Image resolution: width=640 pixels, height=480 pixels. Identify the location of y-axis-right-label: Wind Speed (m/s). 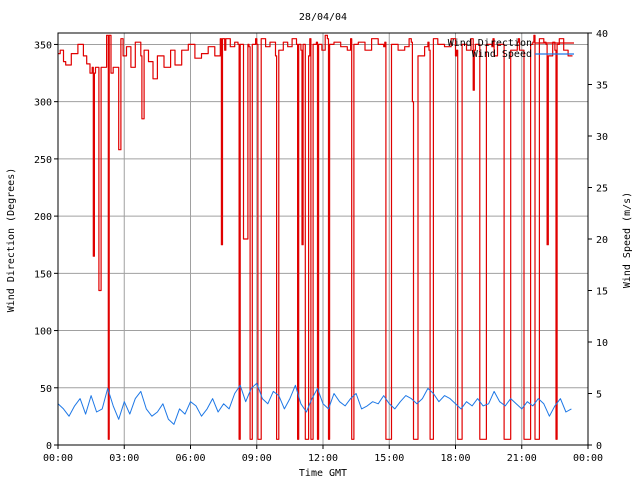
(627, 240).